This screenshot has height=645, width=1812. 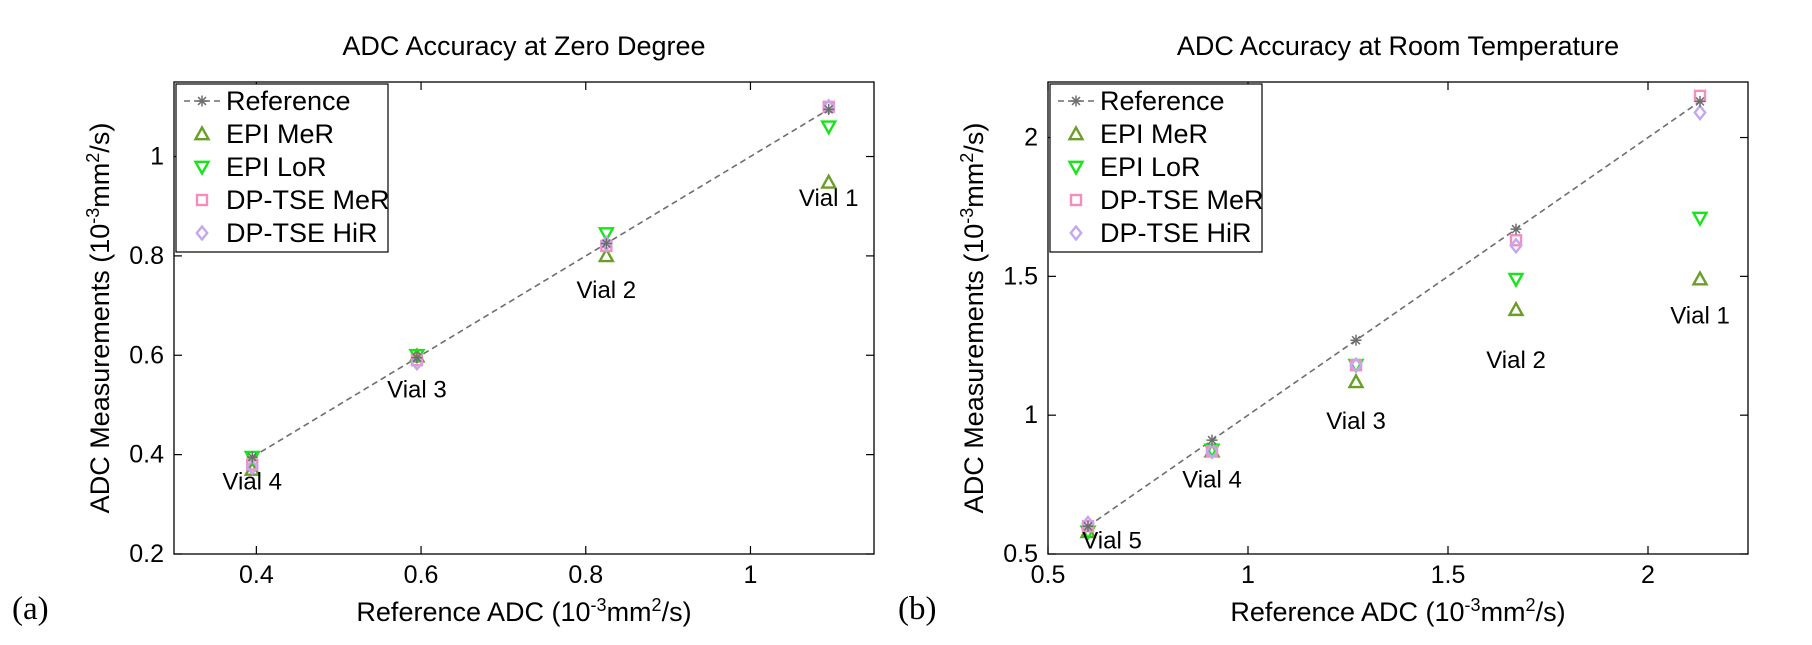 I want to click on x-tick-label: 2, so click(x=1648, y=575).